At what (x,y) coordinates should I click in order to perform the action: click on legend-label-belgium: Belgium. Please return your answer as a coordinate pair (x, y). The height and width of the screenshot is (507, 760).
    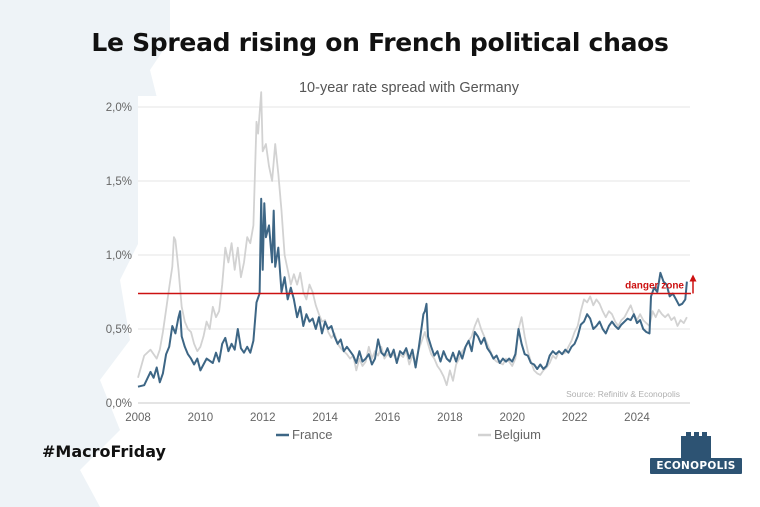
    Looking at the image, I should click on (517, 434).